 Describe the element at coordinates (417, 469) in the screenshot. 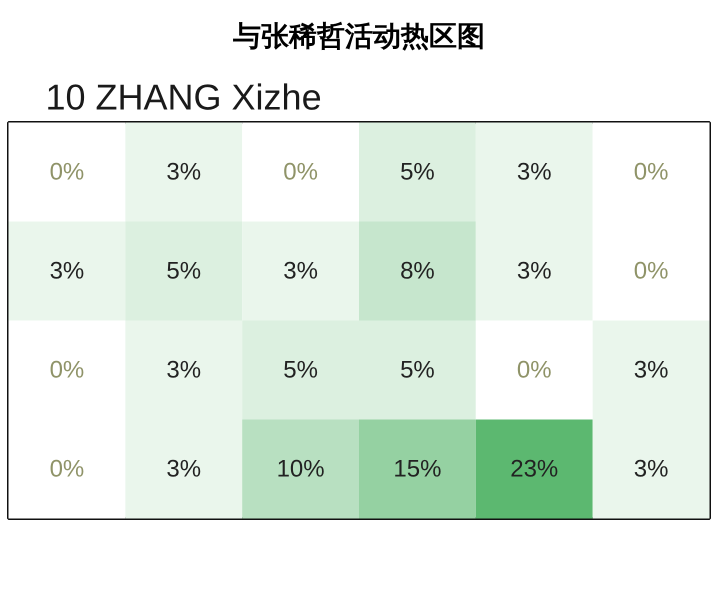

I see `data-label: 15%` at that location.